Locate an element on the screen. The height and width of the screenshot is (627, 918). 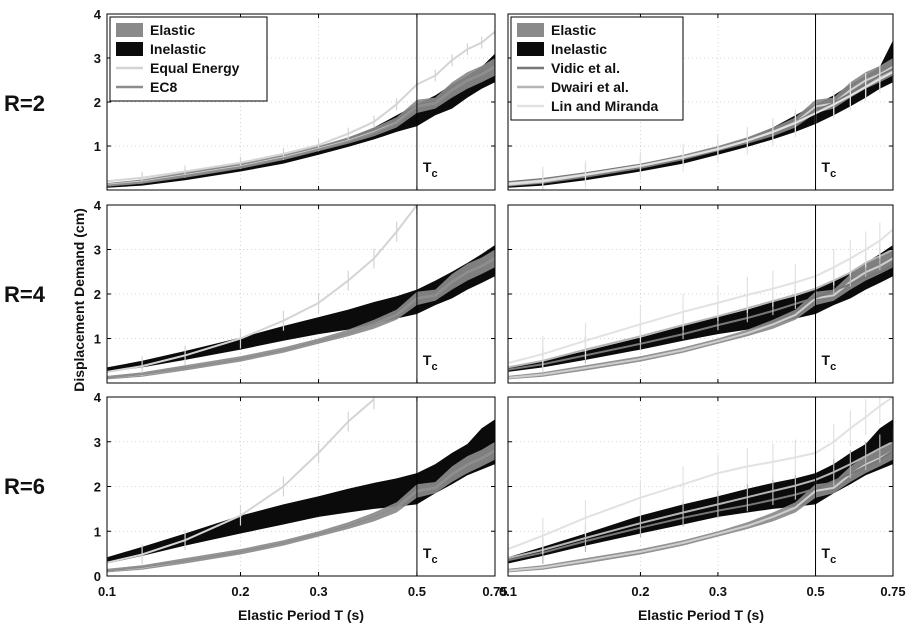
legend-item-lin-and-miranda-label: Lin and Miranda is located at coordinates (605, 106).